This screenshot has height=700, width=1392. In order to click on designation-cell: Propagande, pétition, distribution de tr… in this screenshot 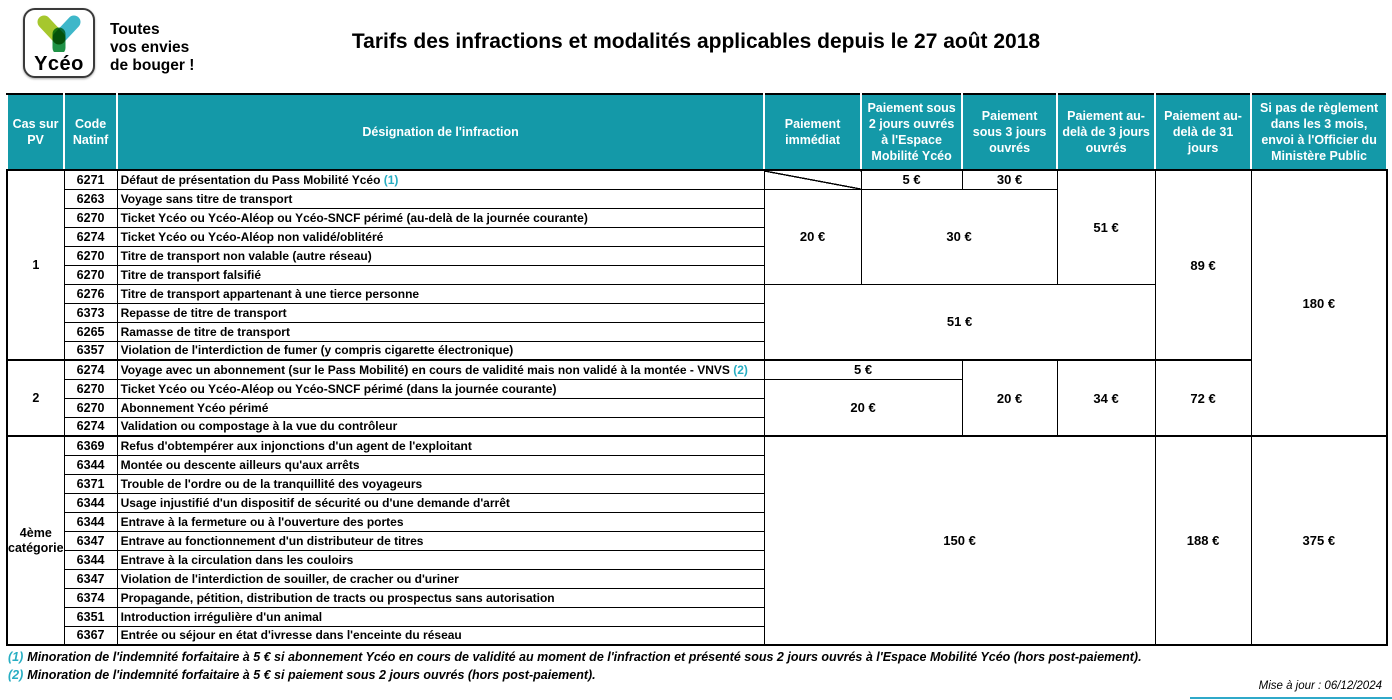, I will do `click(440, 597)`.